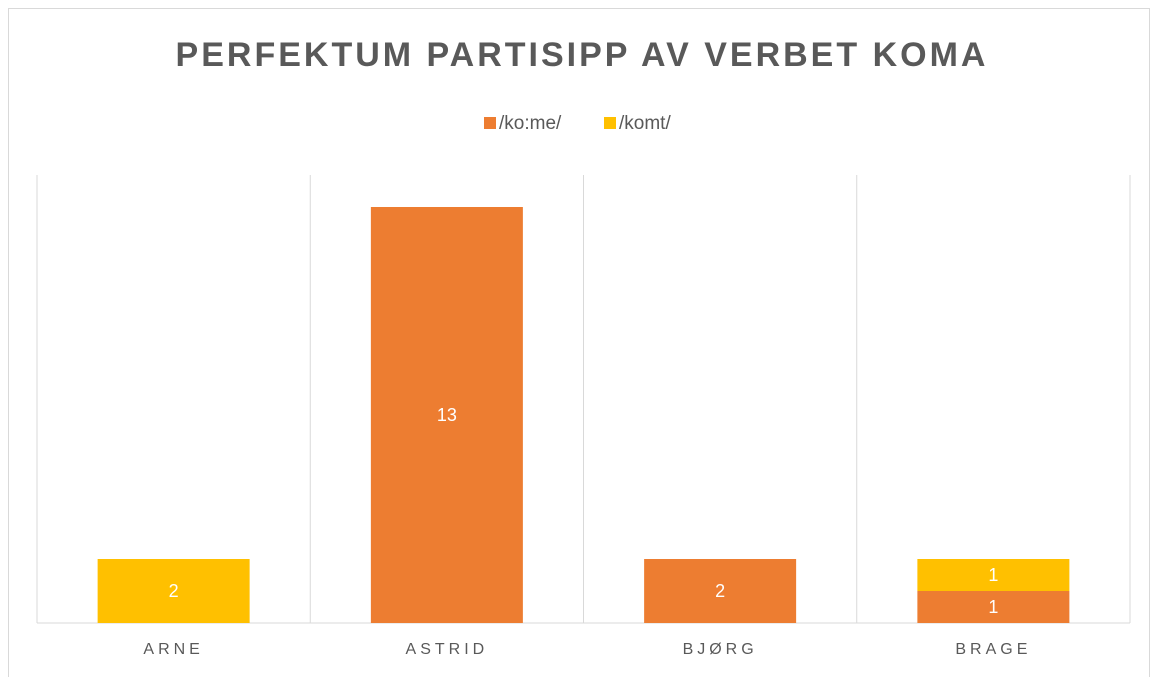 The width and height of the screenshot is (1152, 677). I want to click on chart-title: PERFEKTUM PARTISIPP AV VERBET KOMA, so click(582, 55).